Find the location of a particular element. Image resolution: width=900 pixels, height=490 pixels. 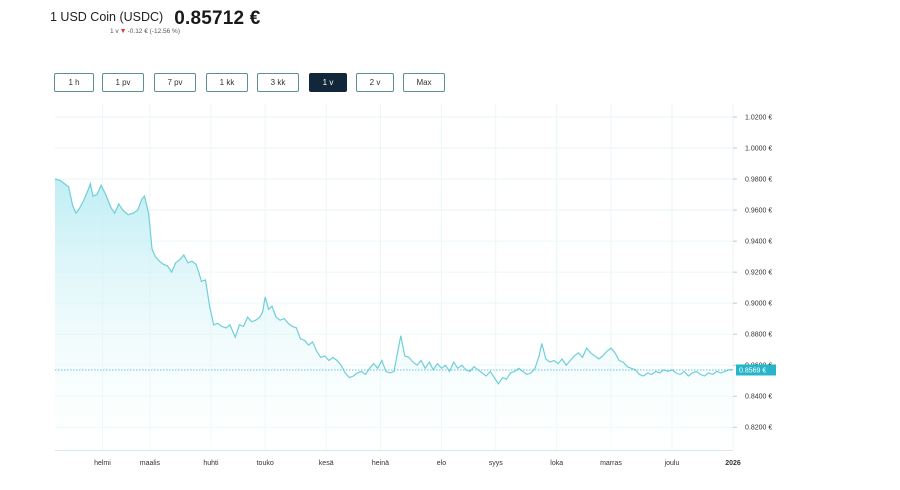

range-button-3kk: 3 kk is located at coordinates (278, 82).